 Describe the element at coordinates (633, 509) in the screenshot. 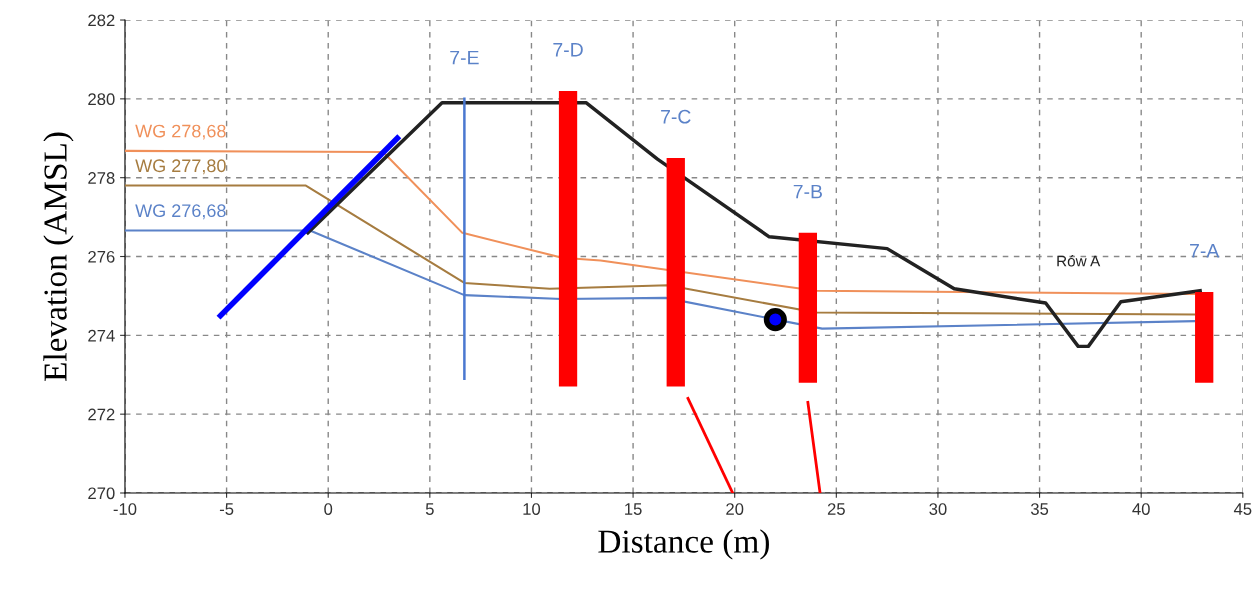

I see `x-tick-label: 15` at that location.